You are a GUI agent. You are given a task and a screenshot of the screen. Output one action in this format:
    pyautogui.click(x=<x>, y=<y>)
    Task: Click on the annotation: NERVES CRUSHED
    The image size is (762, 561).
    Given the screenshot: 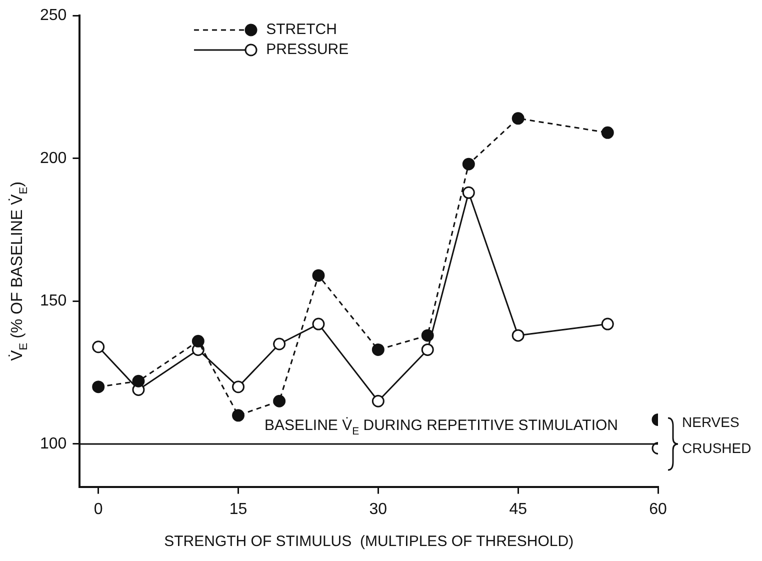 What is the action you would take?
    pyautogui.click(x=717, y=435)
    